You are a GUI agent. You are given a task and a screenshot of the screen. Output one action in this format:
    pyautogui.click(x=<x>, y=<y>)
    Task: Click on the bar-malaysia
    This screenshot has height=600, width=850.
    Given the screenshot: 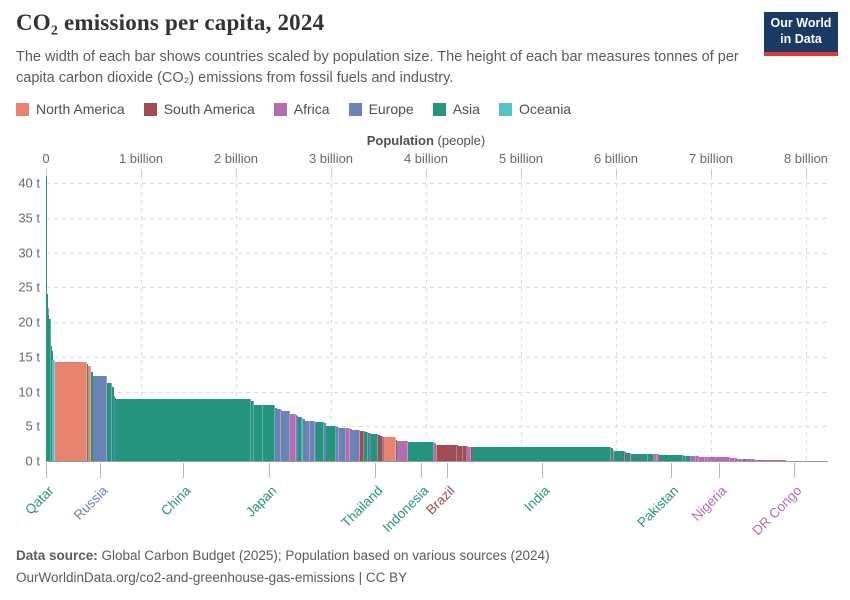 What is the action you would take?
    pyautogui.click(x=253, y=431)
    